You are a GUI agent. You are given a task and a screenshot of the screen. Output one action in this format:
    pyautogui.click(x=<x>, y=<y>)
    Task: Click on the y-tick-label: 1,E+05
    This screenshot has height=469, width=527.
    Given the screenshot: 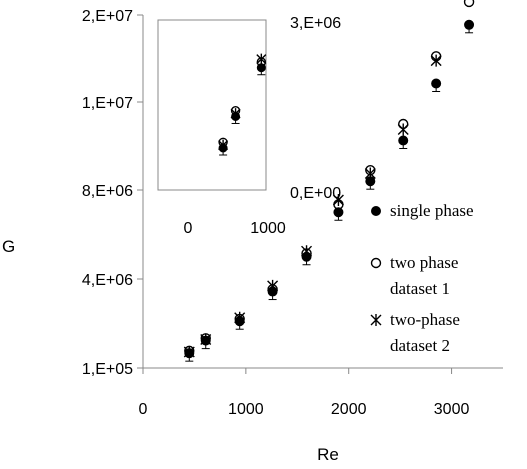 What is the action you would take?
    pyautogui.click(x=107, y=369)
    